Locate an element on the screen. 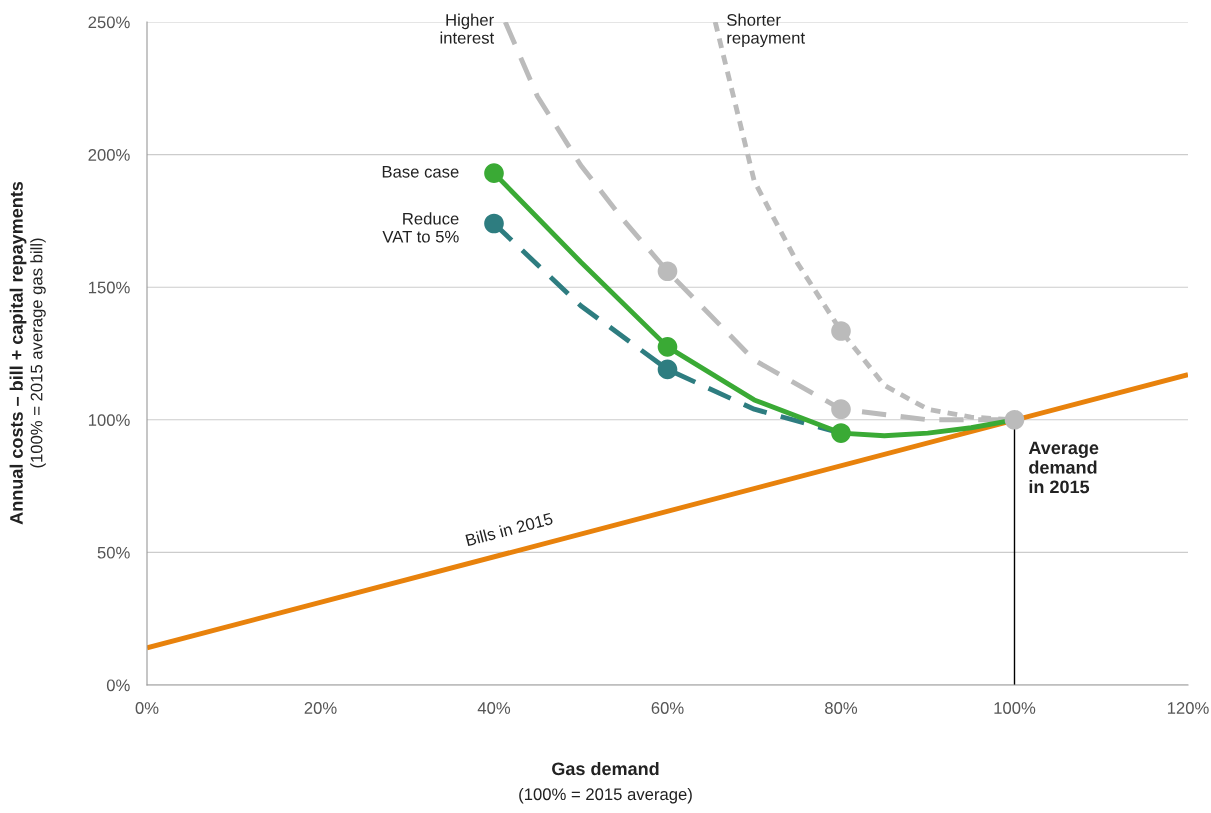 Image resolution: width=1211 pixels, height=813 pixels. y-tick-label: 200% is located at coordinates (109, 155).